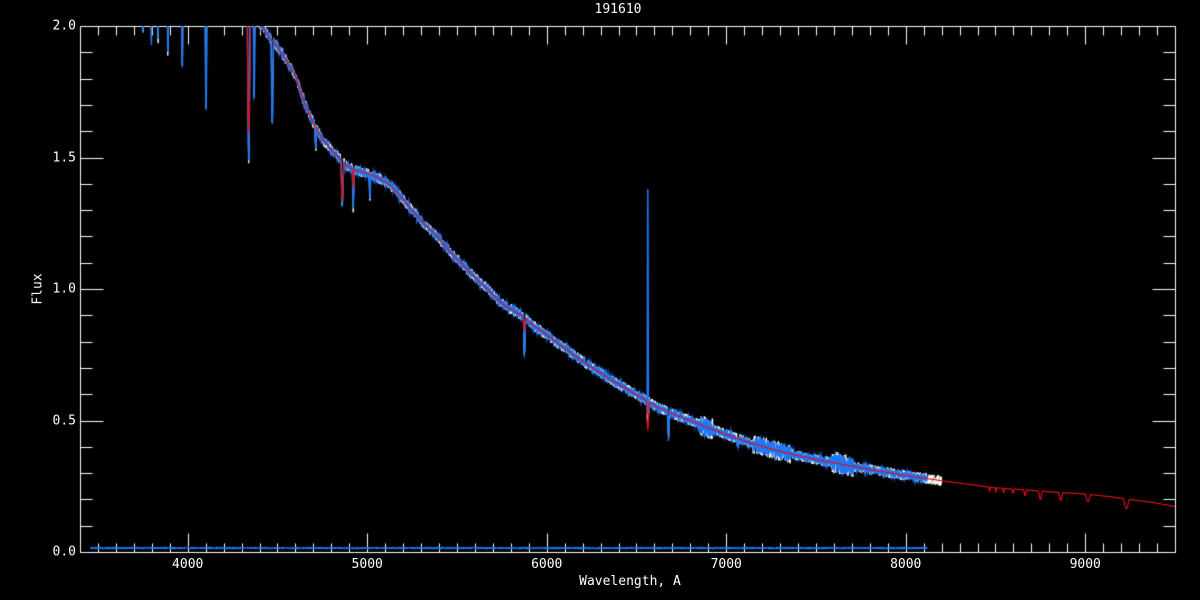  Describe the element at coordinates (906, 564) in the screenshot. I see `x-tick-label: 8000` at that location.